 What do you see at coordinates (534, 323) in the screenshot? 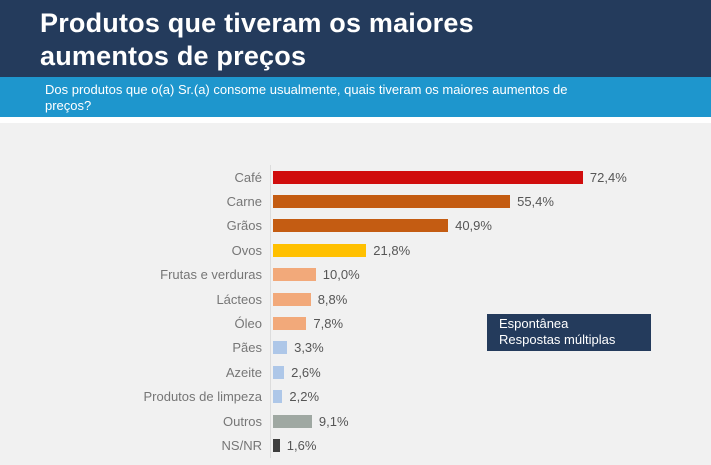
I see `response-type-line-1: Espontânea` at bounding box center [534, 323].